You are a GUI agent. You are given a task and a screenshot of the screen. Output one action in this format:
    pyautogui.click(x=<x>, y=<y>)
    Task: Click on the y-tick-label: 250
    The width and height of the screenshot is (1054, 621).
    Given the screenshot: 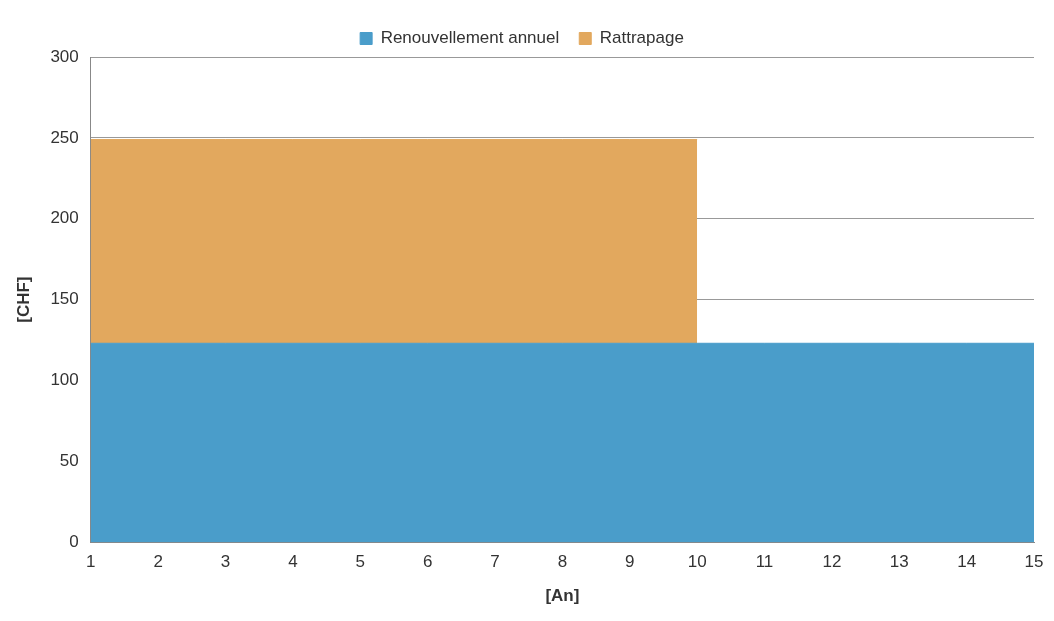 What is the action you would take?
    pyautogui.click(x=64, y=137)
    